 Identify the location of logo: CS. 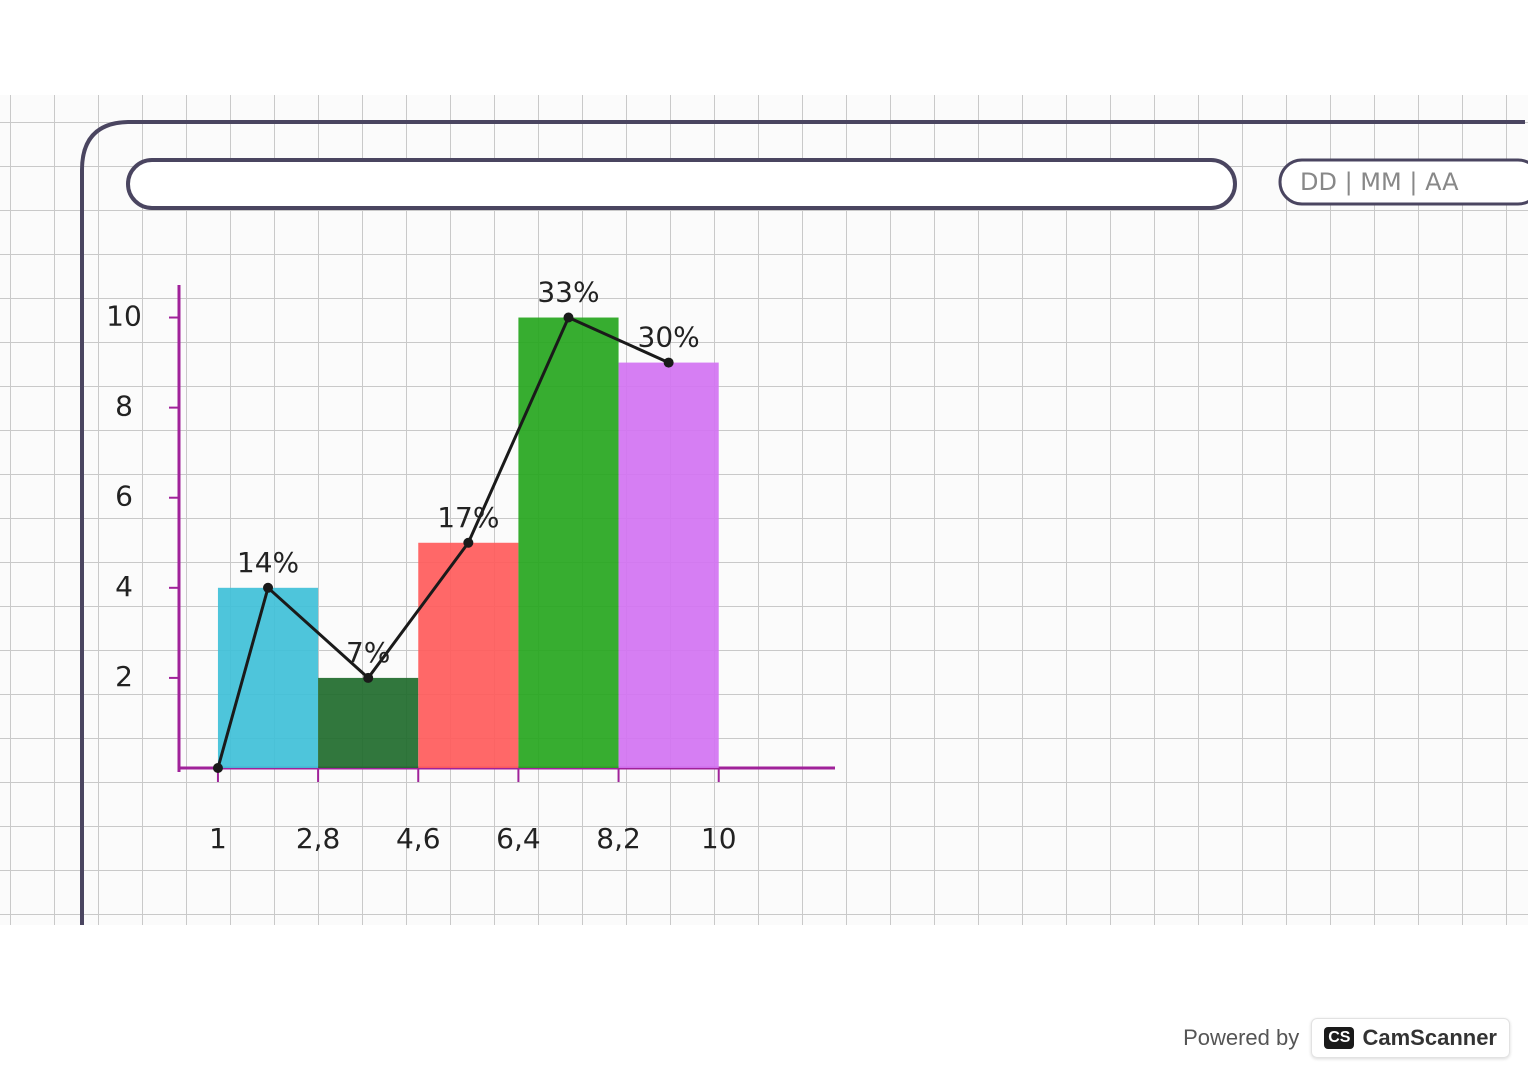
(1339, 1038).